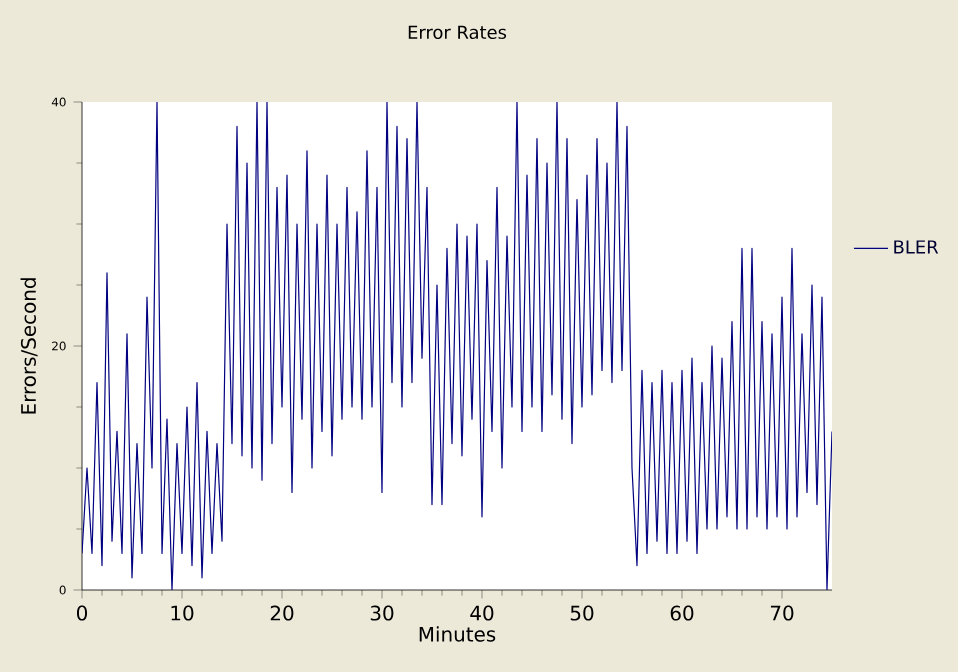 The width and height of the screenshot is (958, 672). I want to click on chart-title: Error Rates, so click(457, 32).